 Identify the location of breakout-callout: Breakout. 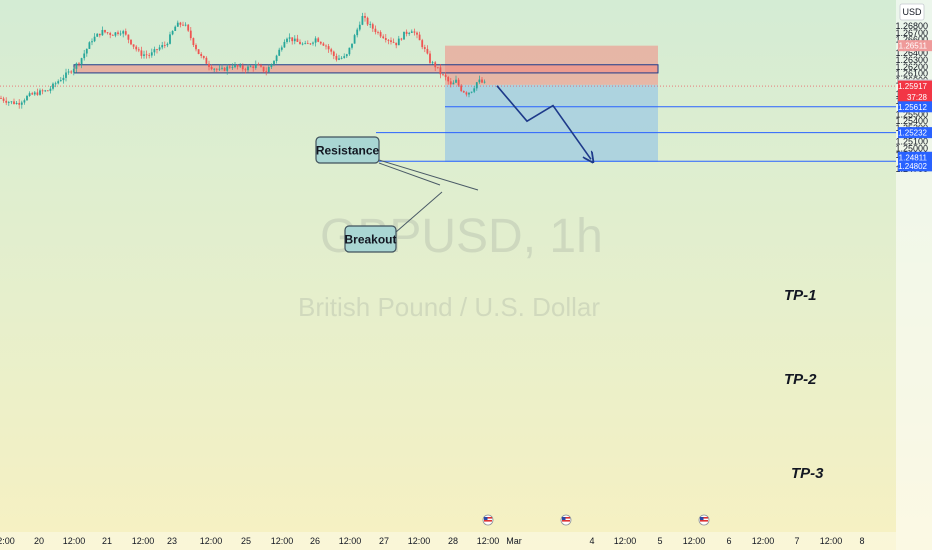
(370, 239).